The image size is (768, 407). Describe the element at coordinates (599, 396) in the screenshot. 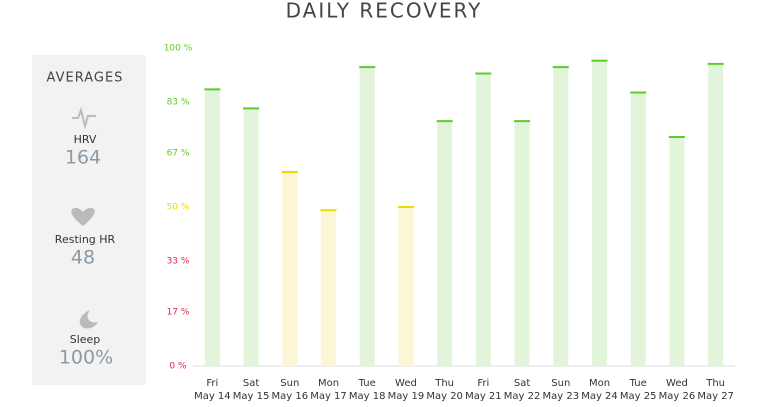

I see `x-tick-label: May 24` at that location.